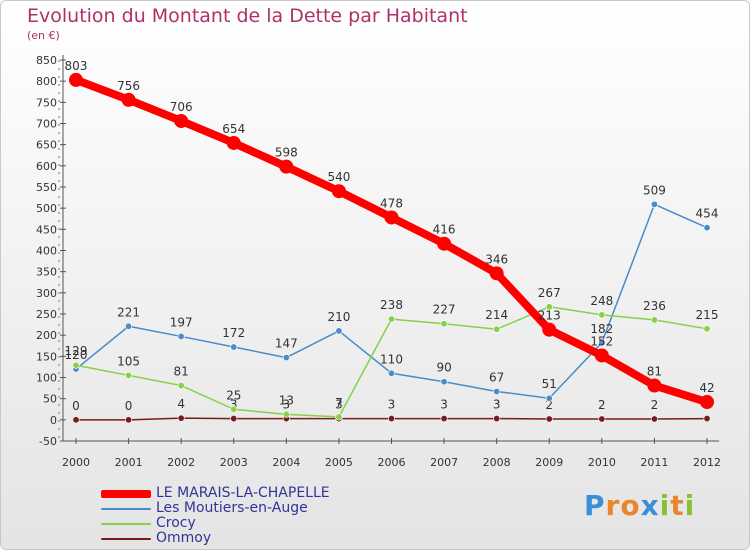  What do you see at coordinates (76, 351) in the screenshot?
I see `data-label: 129` at bounding box center [76, 351].